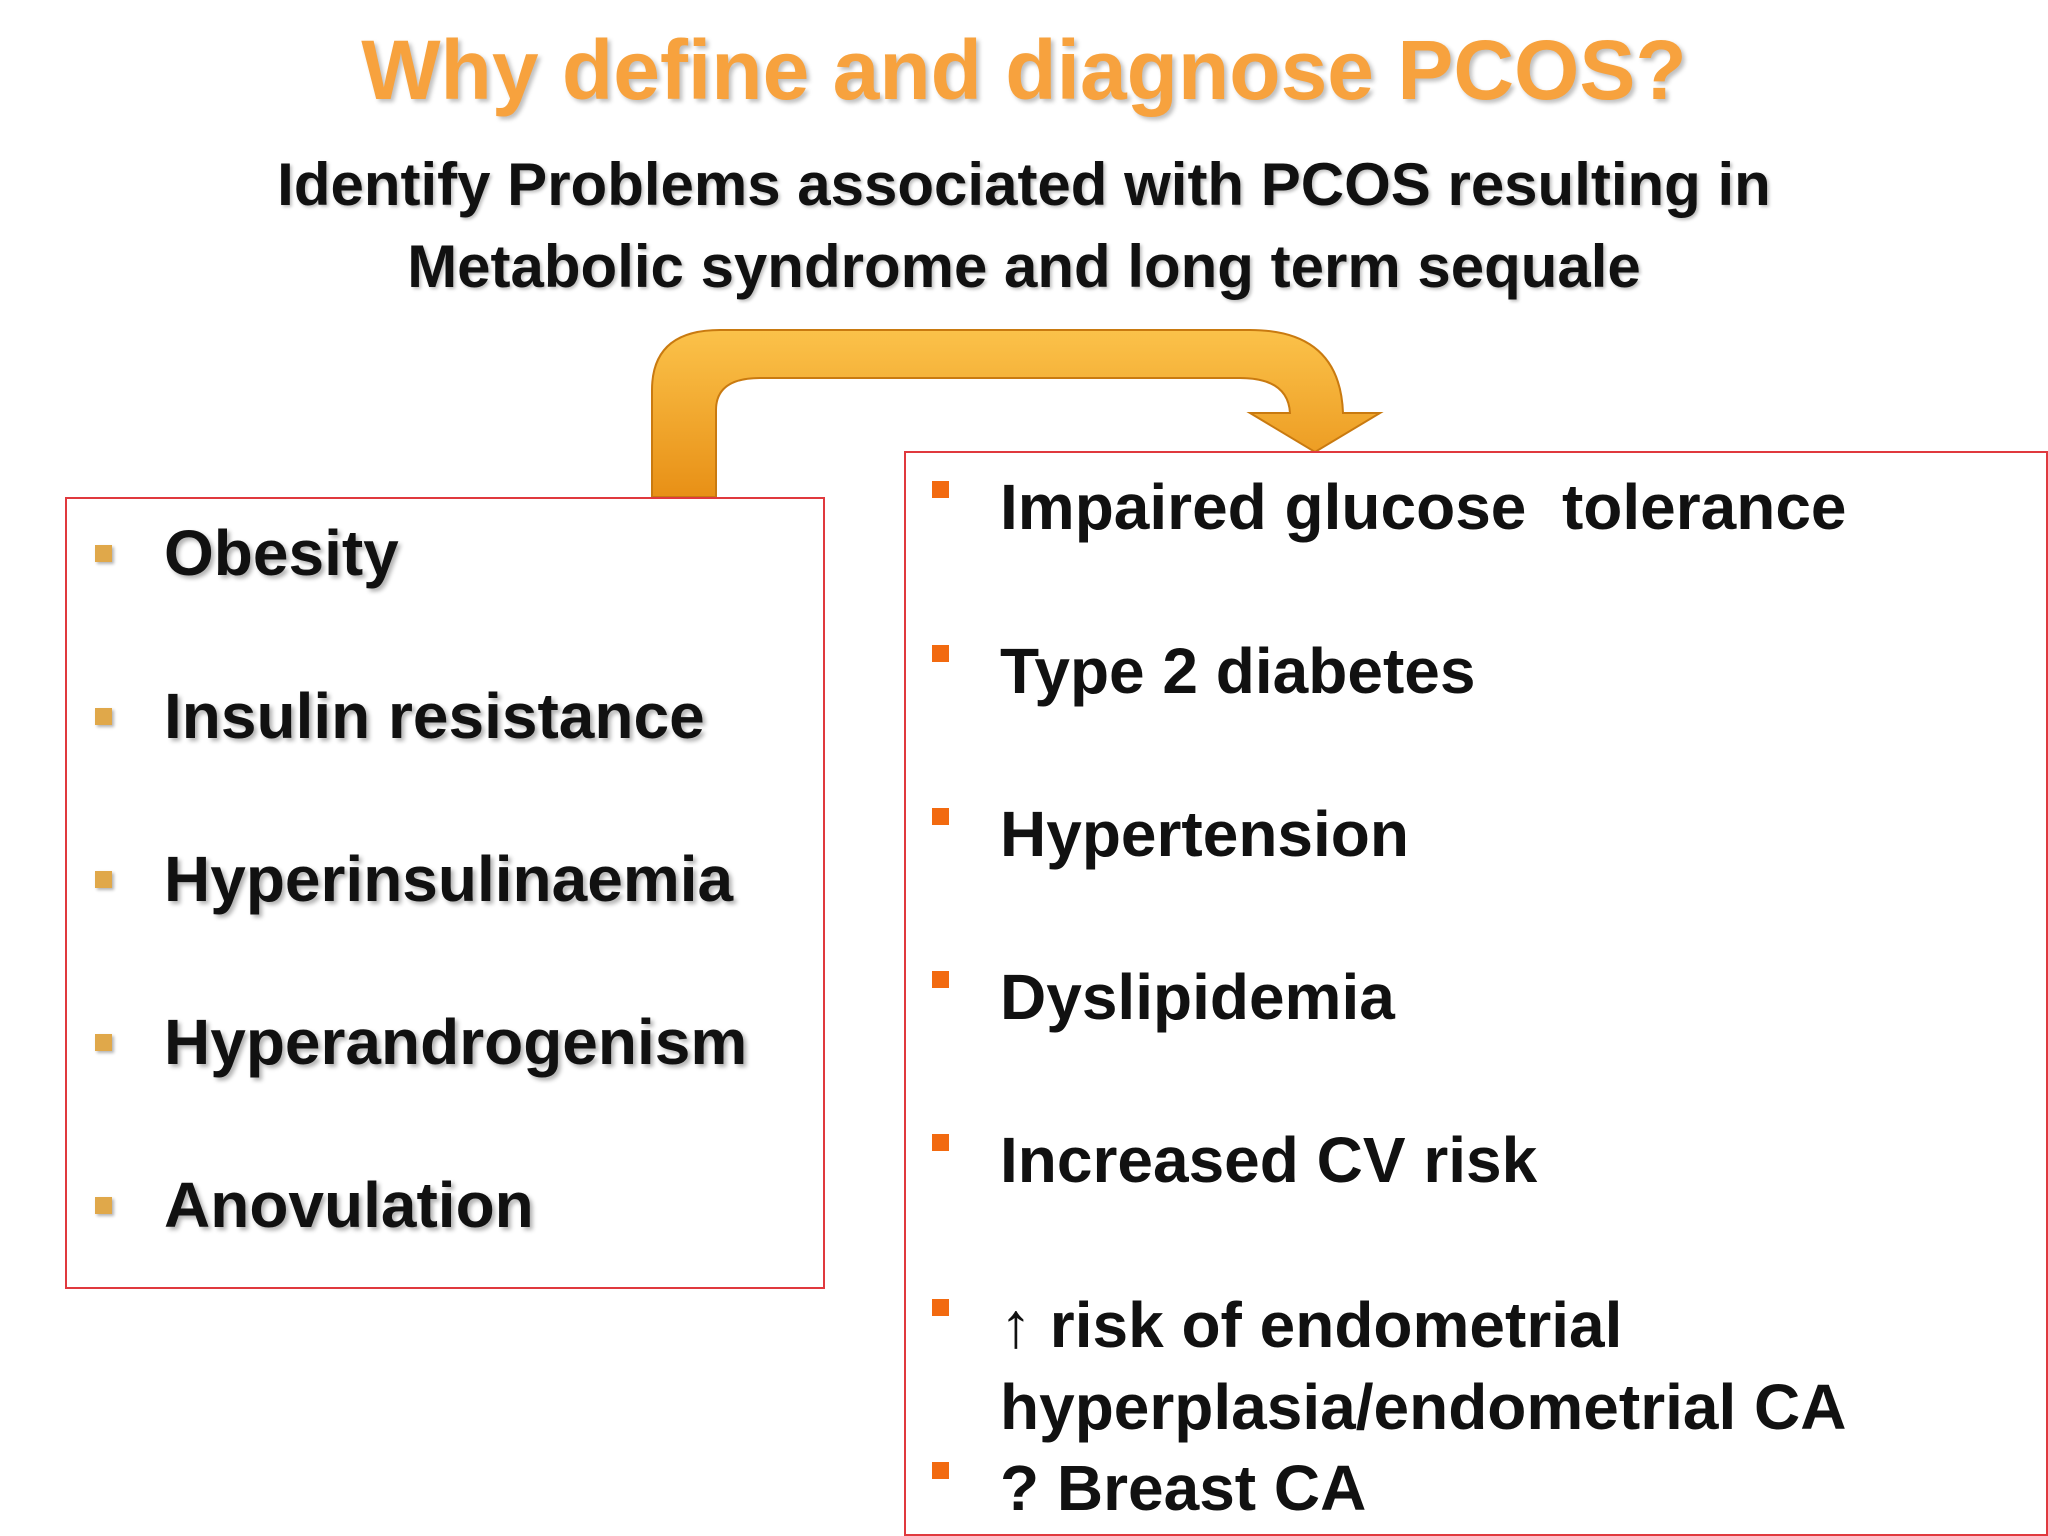 Image resolution: width=2048 pixels, height=1536 pixels. I want to click on list-item: Hyperandrogenism, so click(456, 1042).